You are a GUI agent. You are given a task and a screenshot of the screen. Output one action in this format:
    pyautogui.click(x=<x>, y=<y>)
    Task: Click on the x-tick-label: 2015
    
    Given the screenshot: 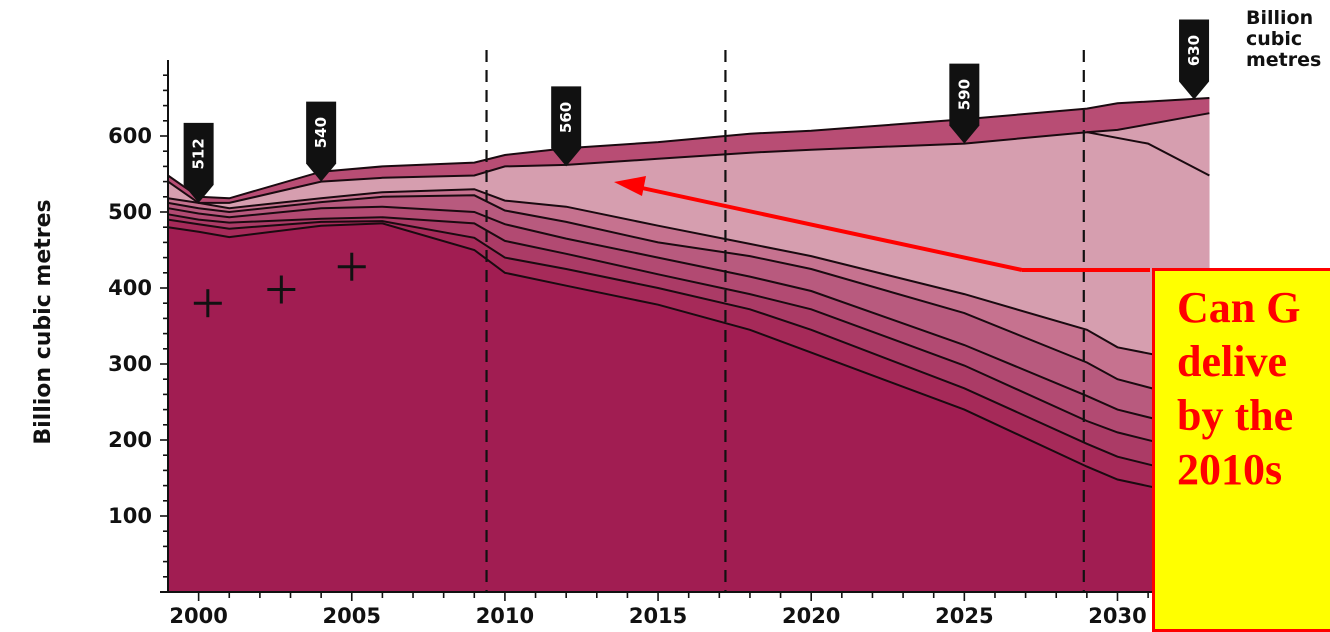 What is the action you would take?
    pyautogui.click(x=658, y=616)
    